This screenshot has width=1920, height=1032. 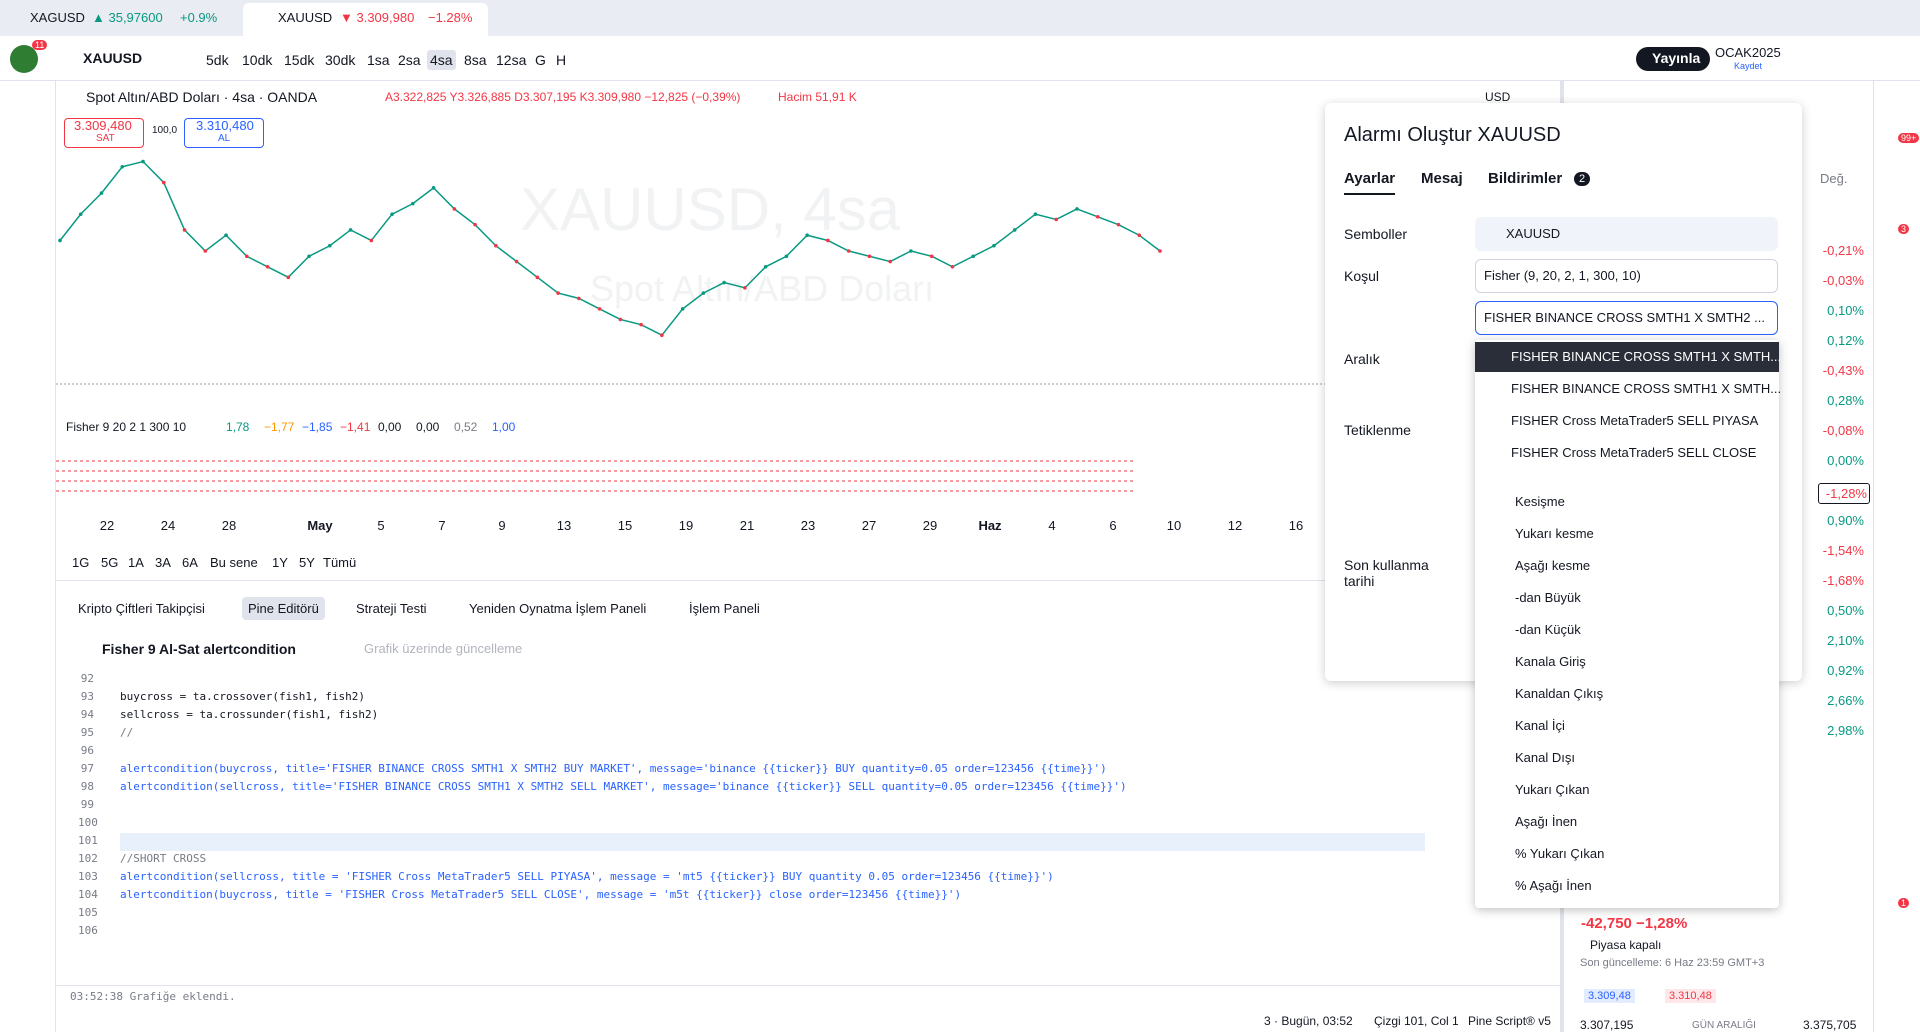 I want to click on operator: Yukarı kesme, so click(x=1554, y=533).